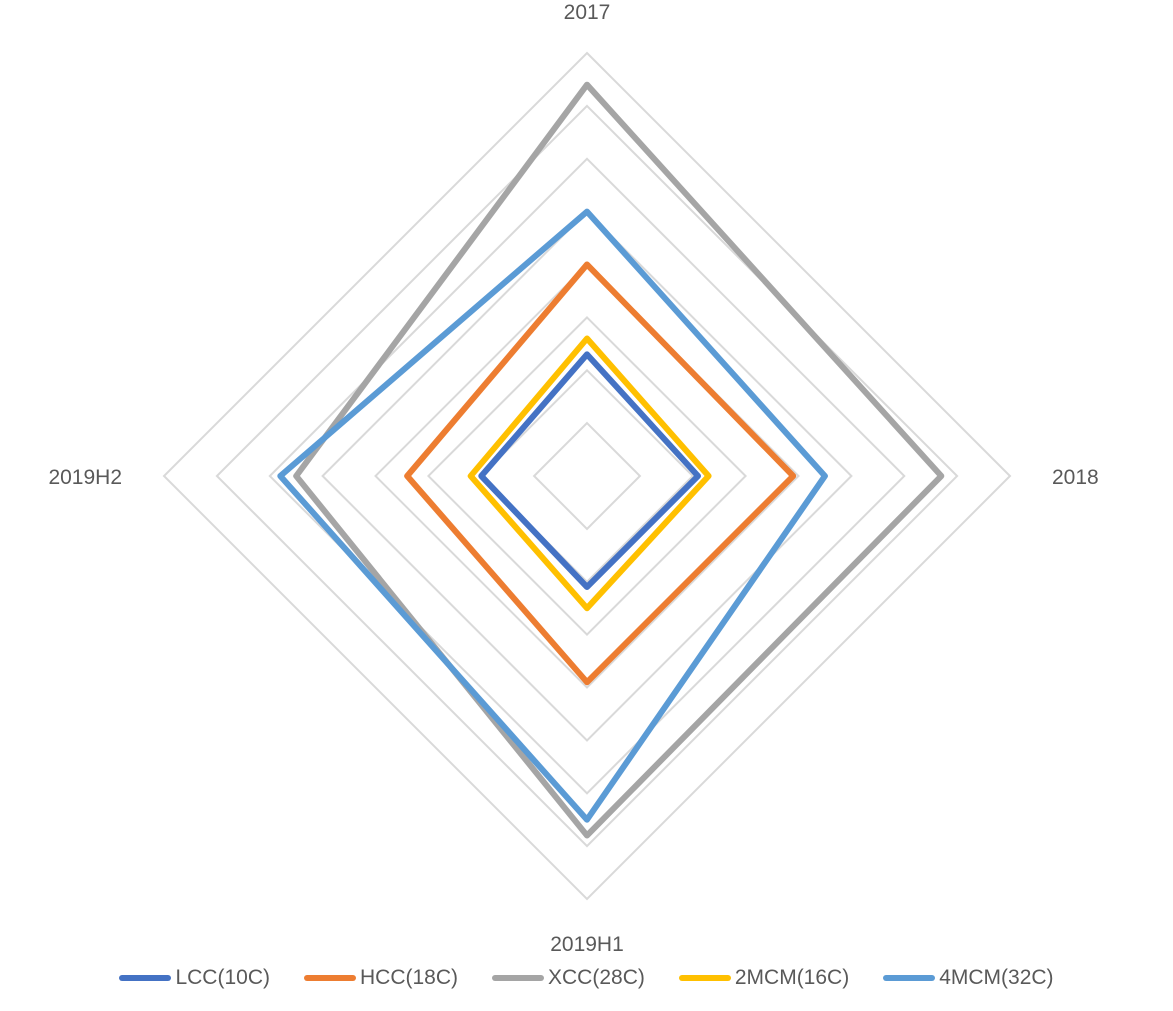 This screenshot has width=1173, height=1011. What do you see at coordinates (587, 12) in the screenshot?
I see `category-label-2017: 2017` at bounding box center [587, 12].